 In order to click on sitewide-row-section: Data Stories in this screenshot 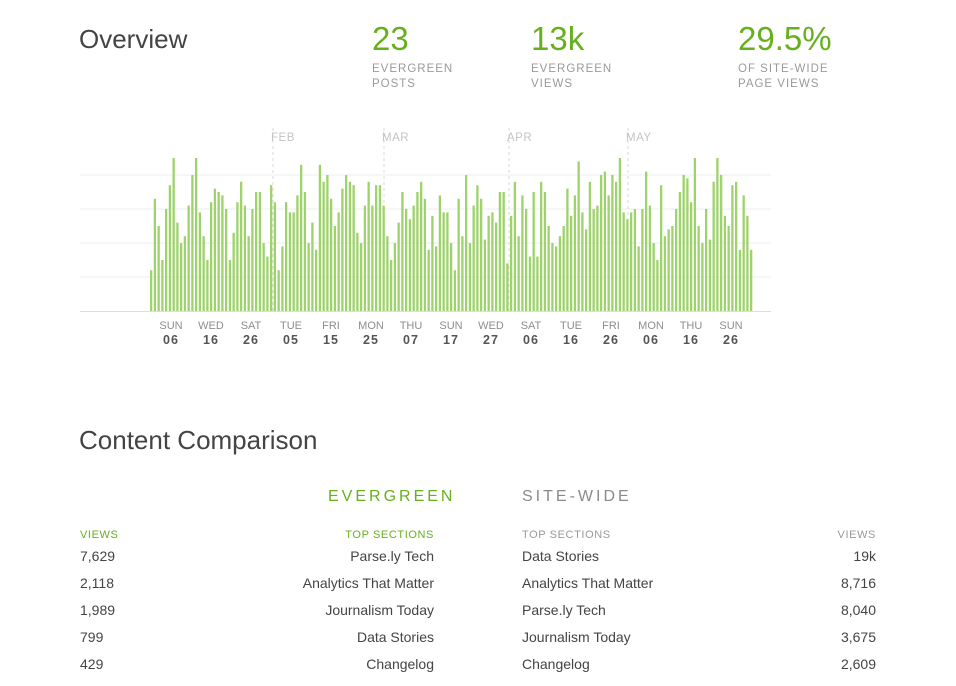, I will do `click(561, 556)`.